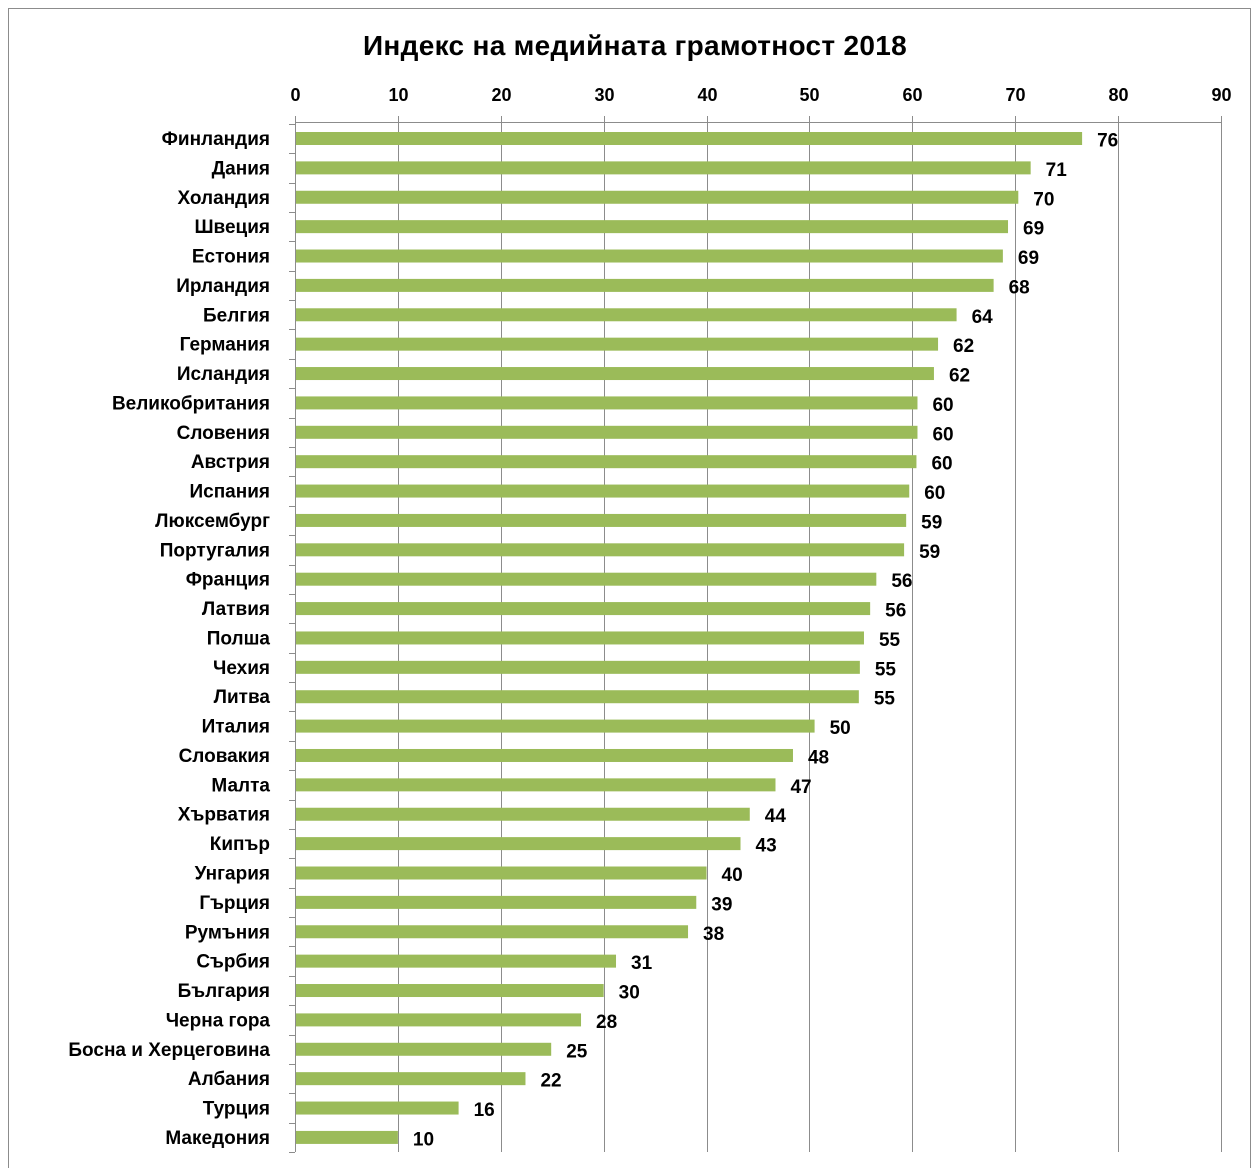  Describe the element at coordinates (224, 815) in the screenshot. I see `category-label: Хърватия` at that location.